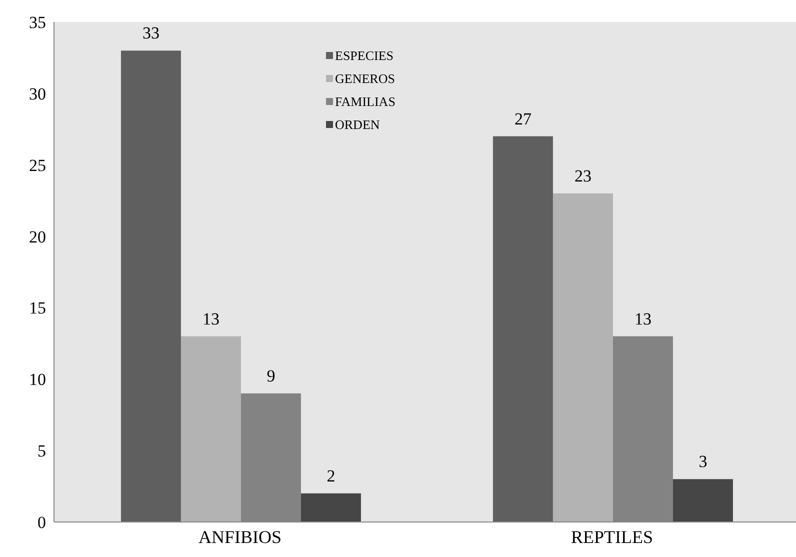 This screenshot has width=796, height=557. What do you see at coordinates (37, 165) in the screenshot?
I see `y-tick-label: 25` at bounding box center [37, 165].